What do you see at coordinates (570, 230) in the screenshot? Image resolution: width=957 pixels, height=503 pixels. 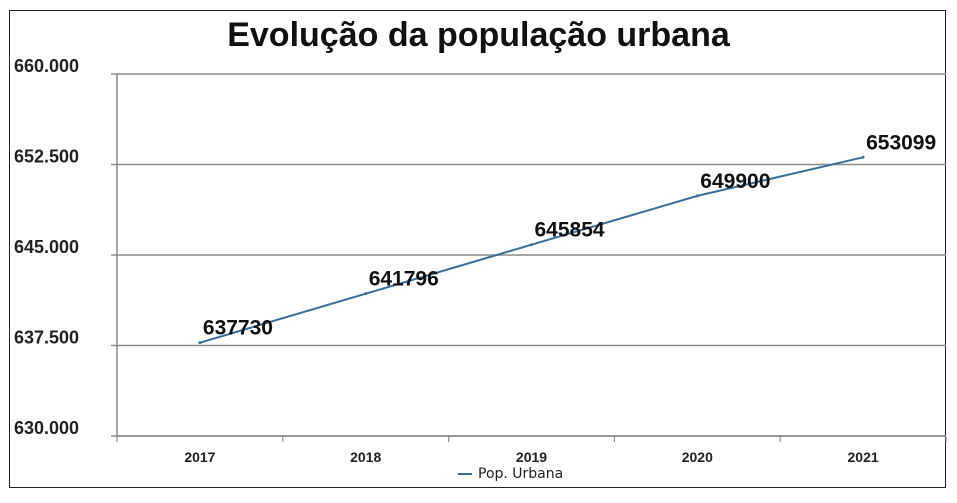 I see `data-label-2019: 645854` at bounding box center [570, 230].